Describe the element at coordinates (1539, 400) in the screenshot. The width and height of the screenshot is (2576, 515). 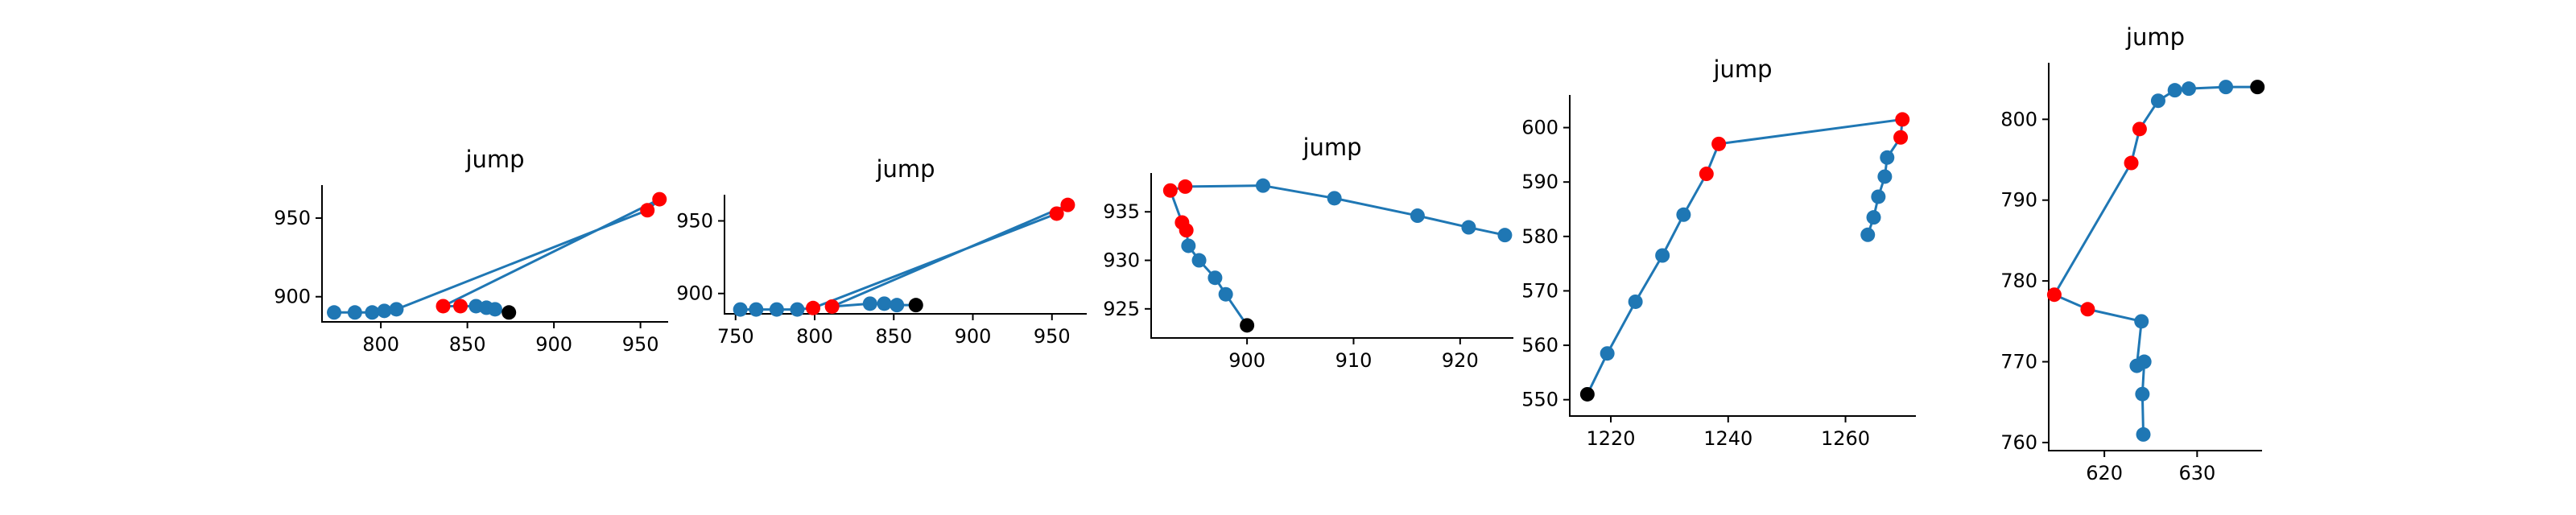
I see `y-tick-label: 550` at that location.